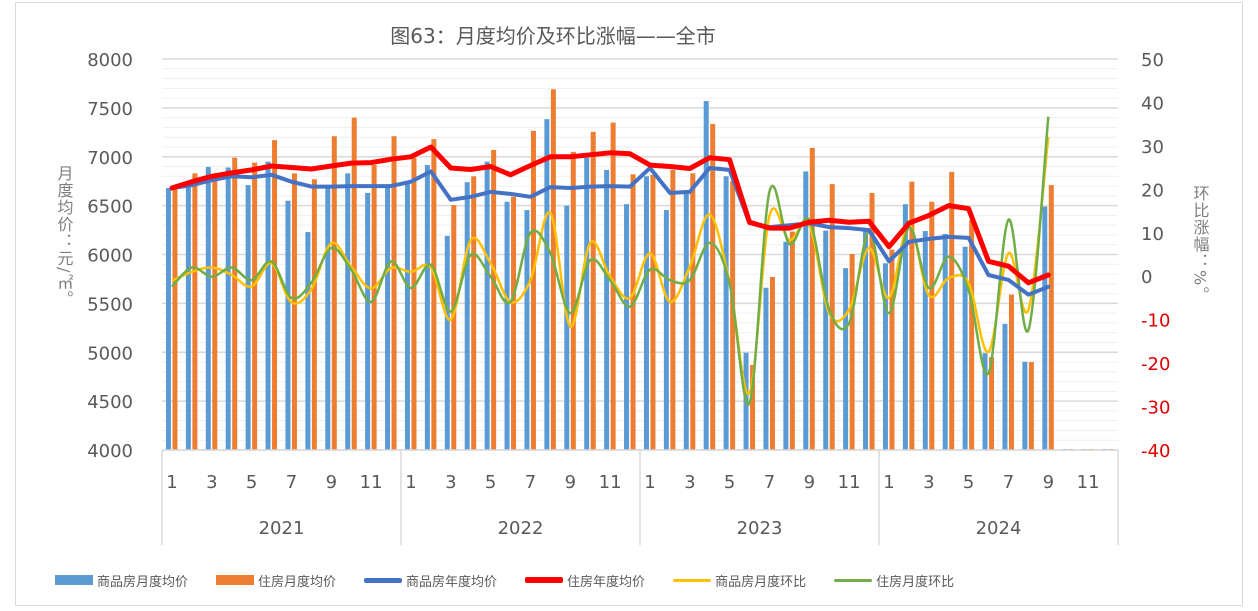  I want to click on y-axis-title: 月度均价：元/㎡。, so click(64, 236).